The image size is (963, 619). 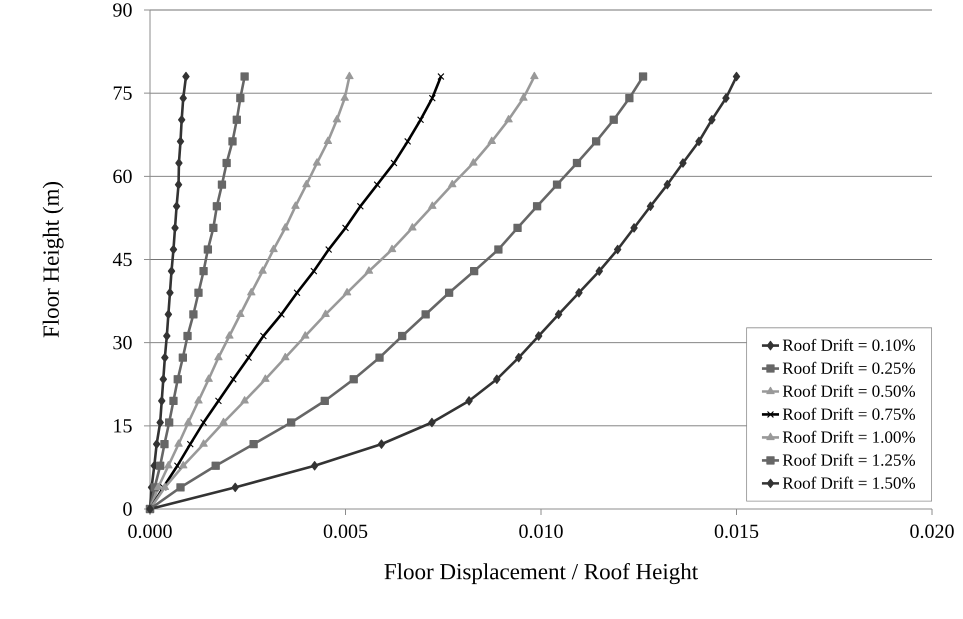 What do you see at coordinates (849, 345) in the screenshot?
I see `legend-label: Roof Drift = 0.10%` at bounding box center [849, 345].